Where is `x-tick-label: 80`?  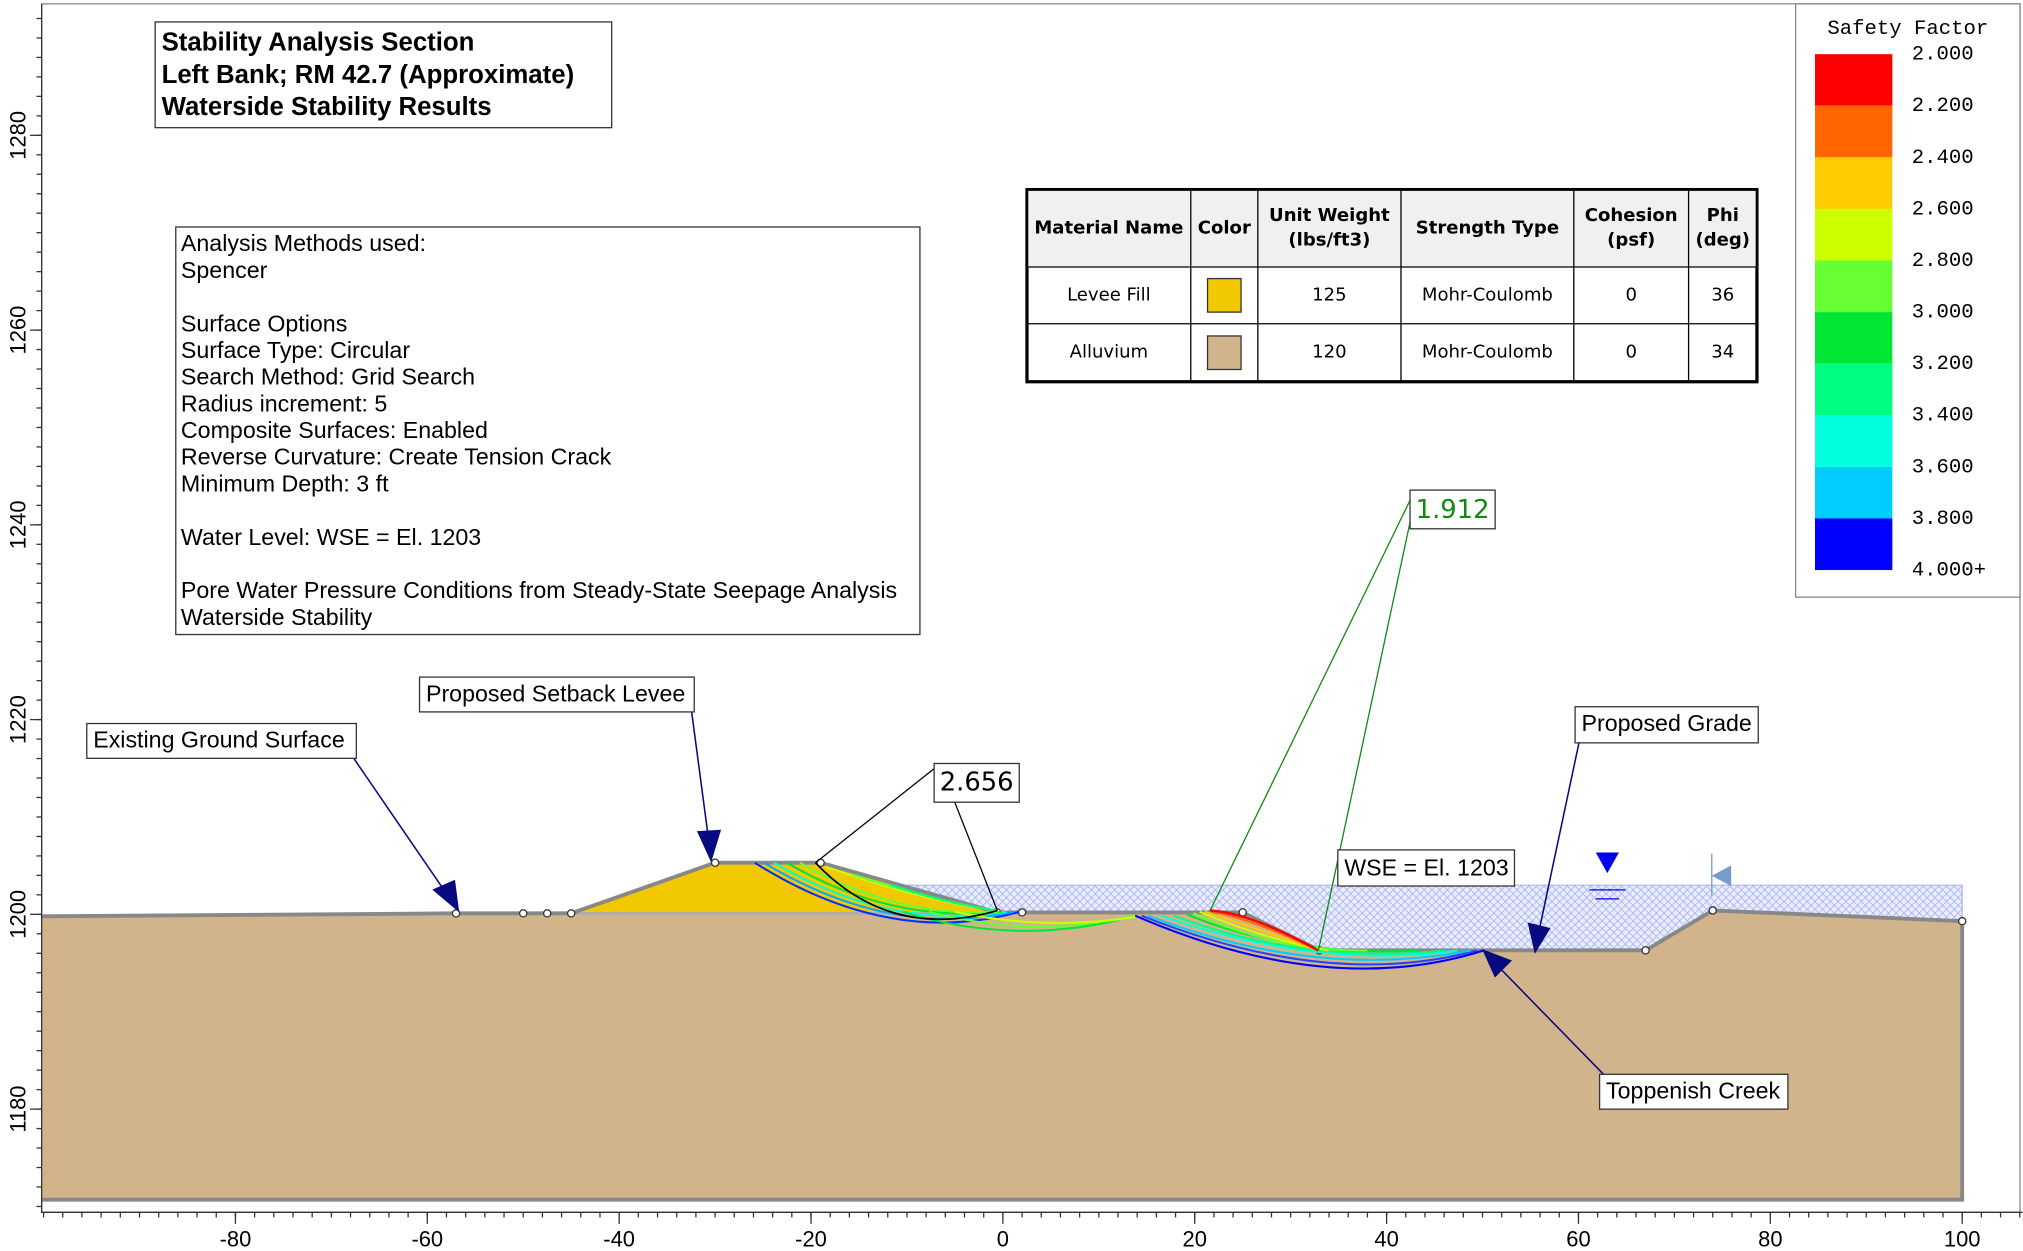 x-tick-label: 80 is located at coordinates (1770, 1238).